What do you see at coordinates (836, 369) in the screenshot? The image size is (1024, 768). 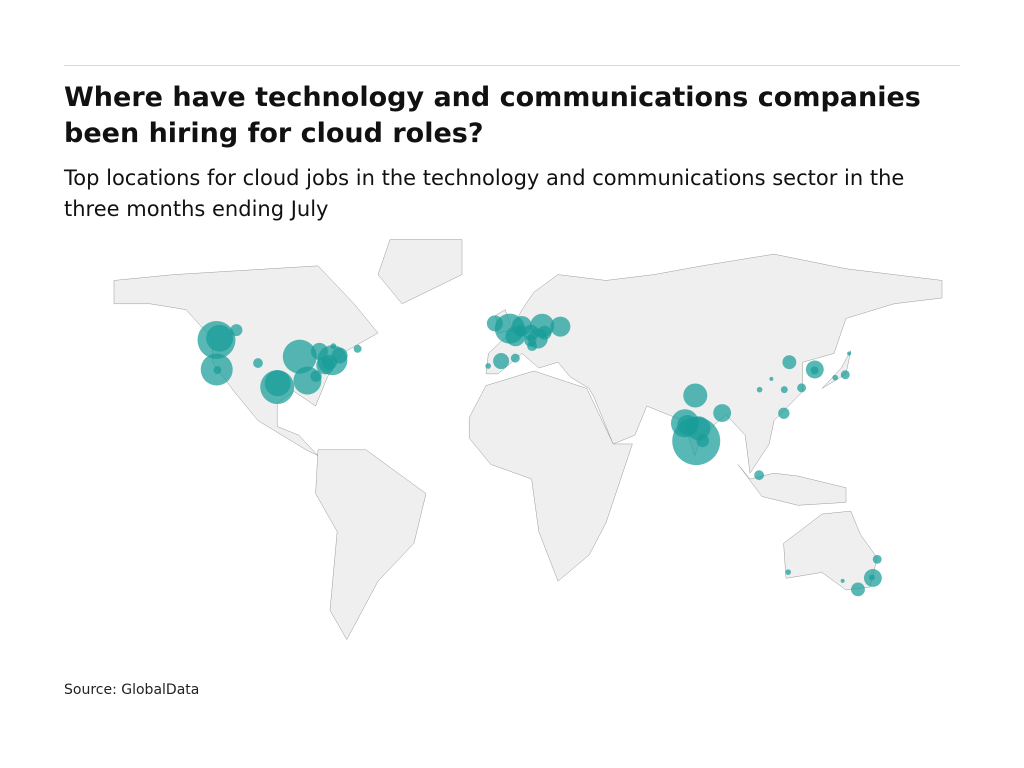 I see `landmass-japan` at bounding box center [836, 369].